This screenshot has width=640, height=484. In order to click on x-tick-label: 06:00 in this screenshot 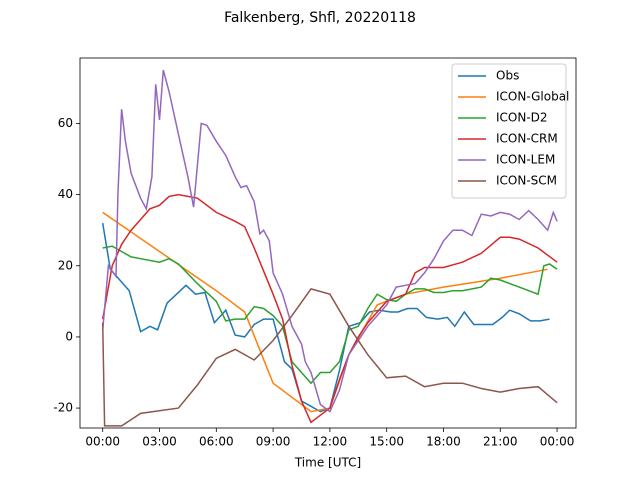, I will do `click(216, 442)`.